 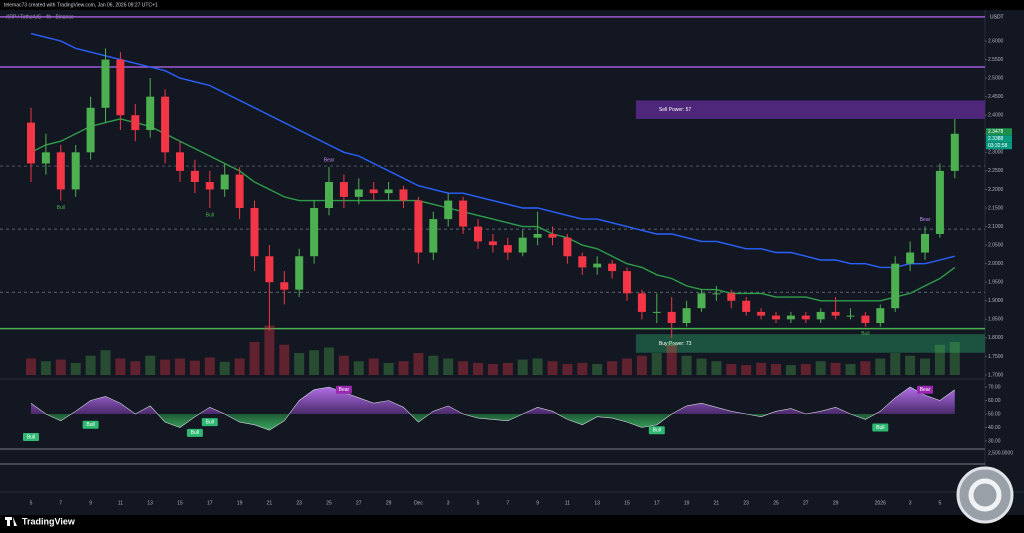 What do you see at coordinates (940, 503) in the screenshot?
I see `x-tick-label: 5` at bounding box center [940, 503].